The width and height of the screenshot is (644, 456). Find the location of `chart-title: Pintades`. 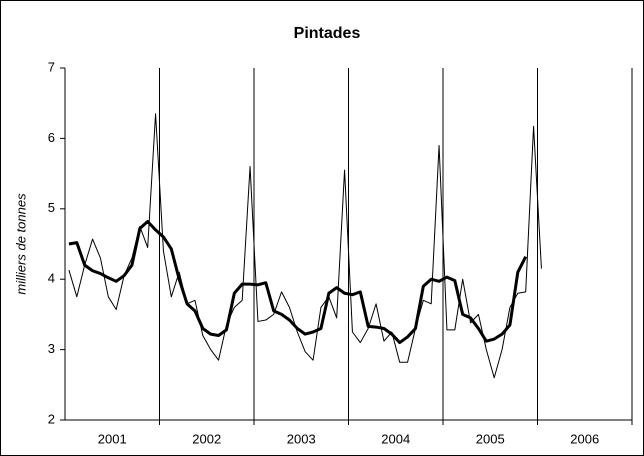

chart-title: Pintades is located at coordinates (327, 33).